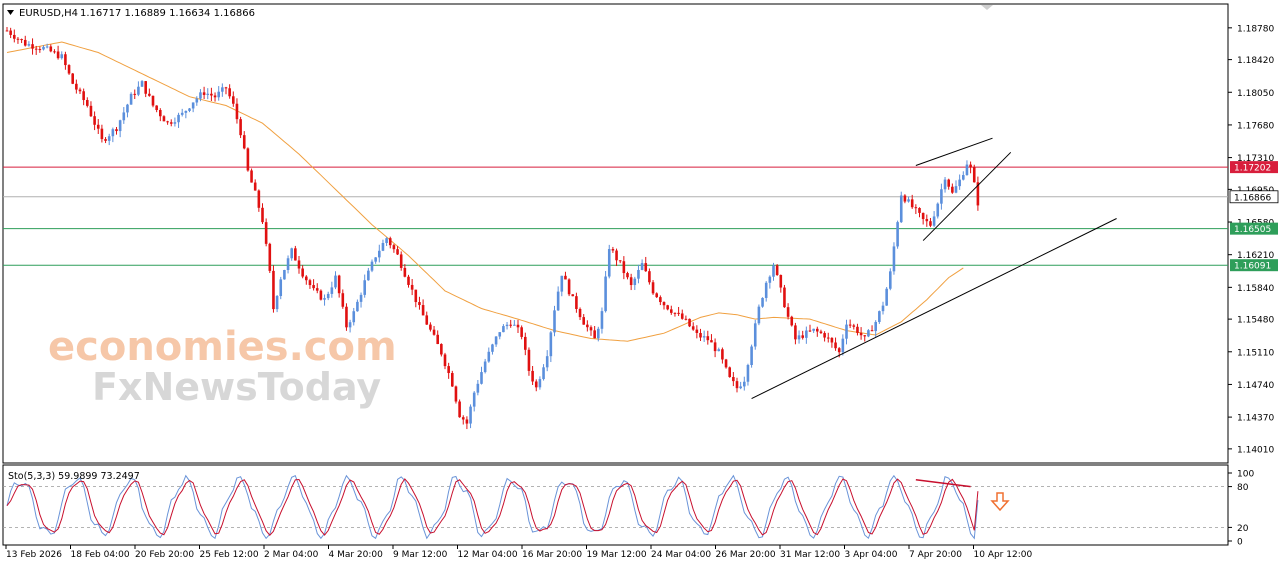 Image resolution: width=1280 pixels, height=571 pixels. What do you see at coordinates (935, 555) in the screenshot?
I see `x-tick-label: 7 Apr 20:00` at bounding box center [935, 555].